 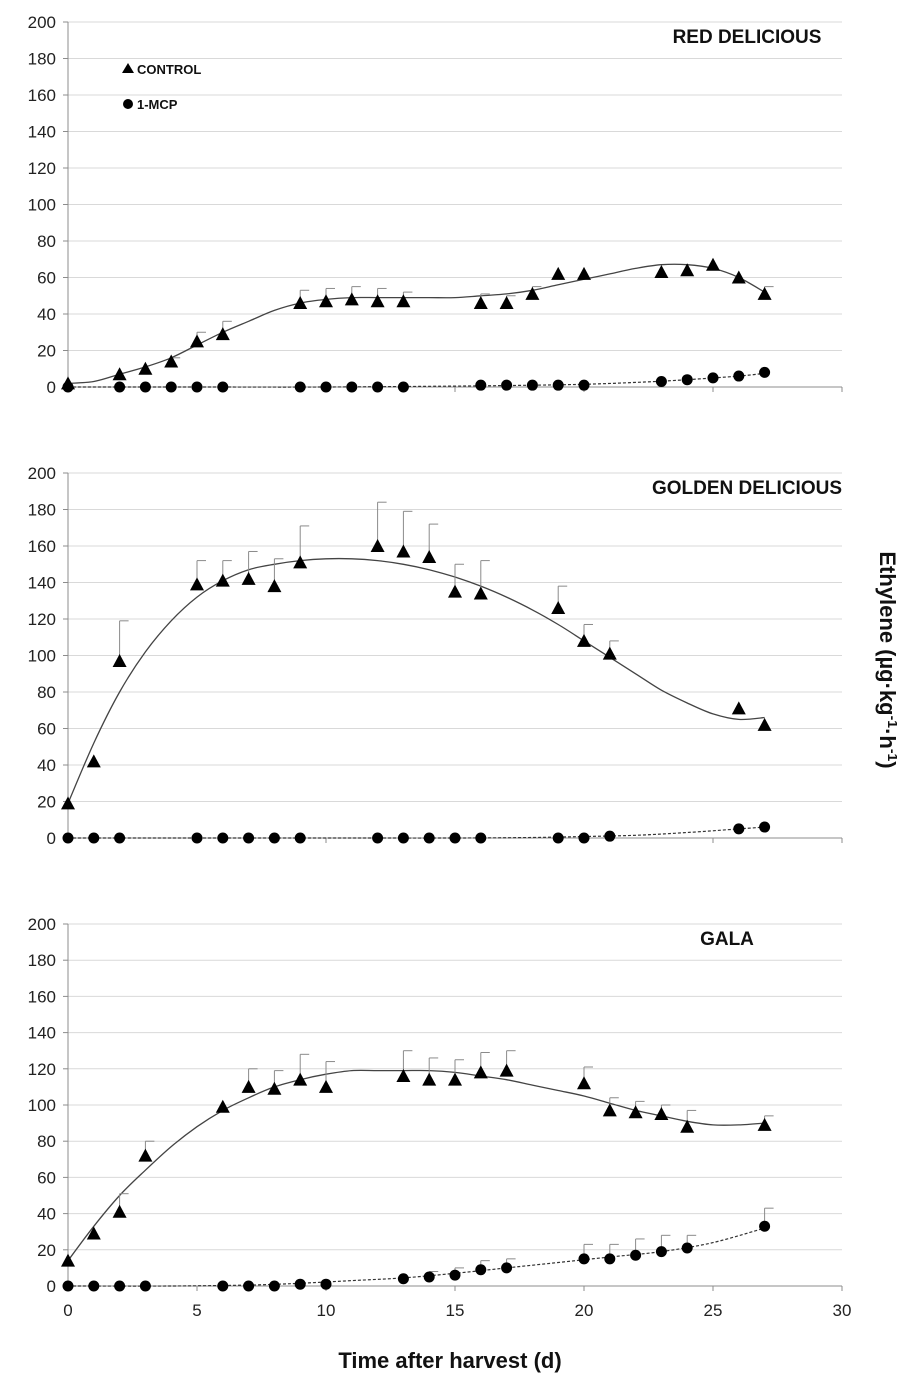 I want to click on panel-title: RED DELICIOUS, so click(x=747, y=37).